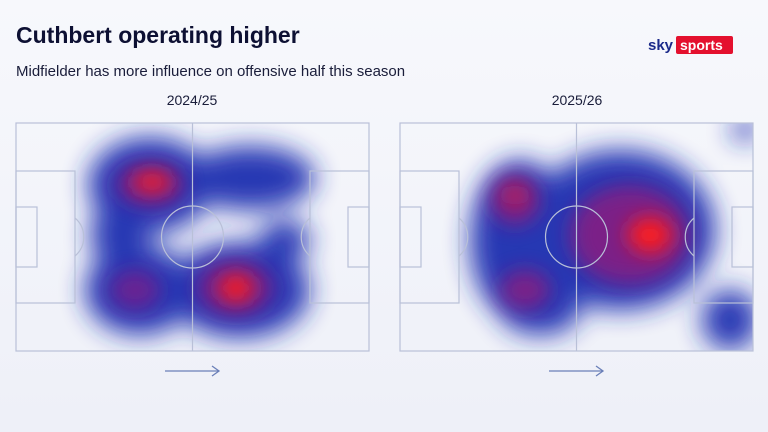 This screenshot has height=432, width=768. What do you see at coordinates (200, 237) in the screenshot?
I see `heatmap` at bounding box center [200, 237].